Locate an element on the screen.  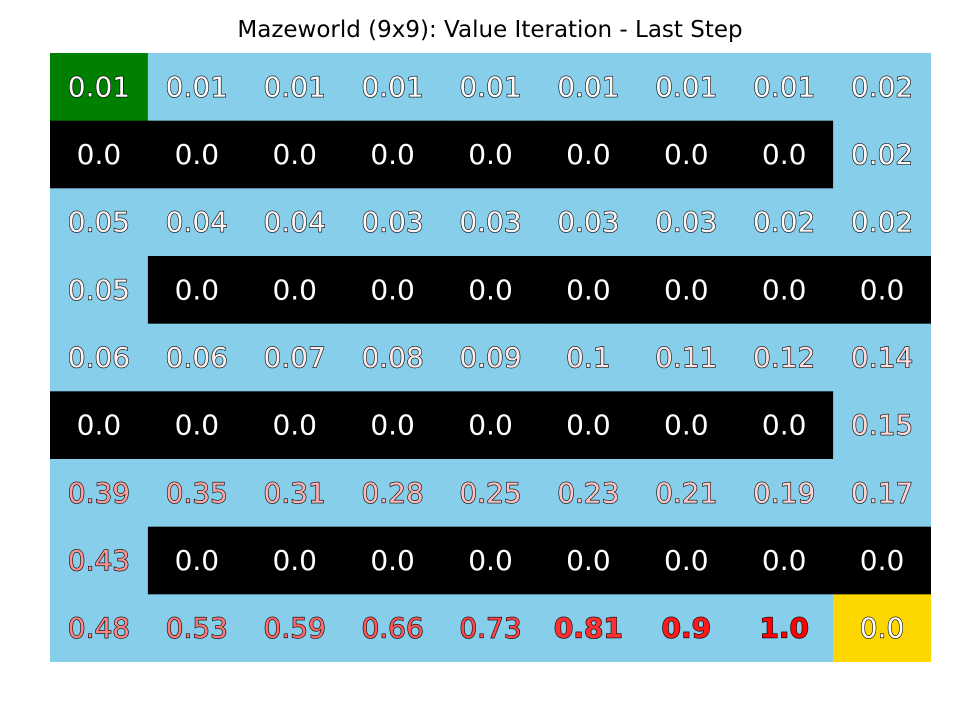
cell-value: 0.43 is located at coordinates (99, 560).